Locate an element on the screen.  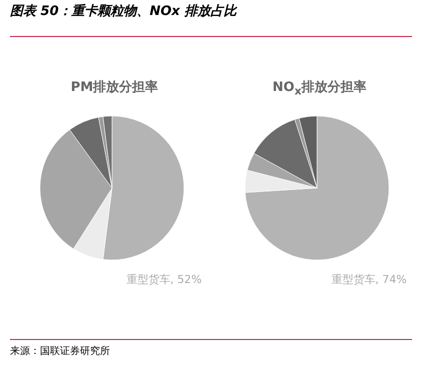
chart-title: 图表 50：重卡颗粒物、NOx 排放占比 is located at coordinates (124, 11).